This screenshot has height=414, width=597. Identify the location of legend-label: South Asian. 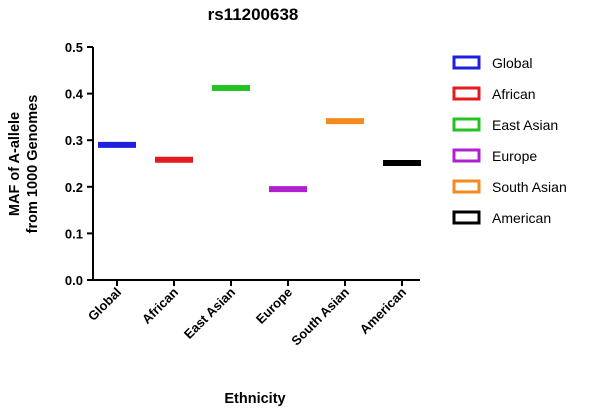
(529, 187).